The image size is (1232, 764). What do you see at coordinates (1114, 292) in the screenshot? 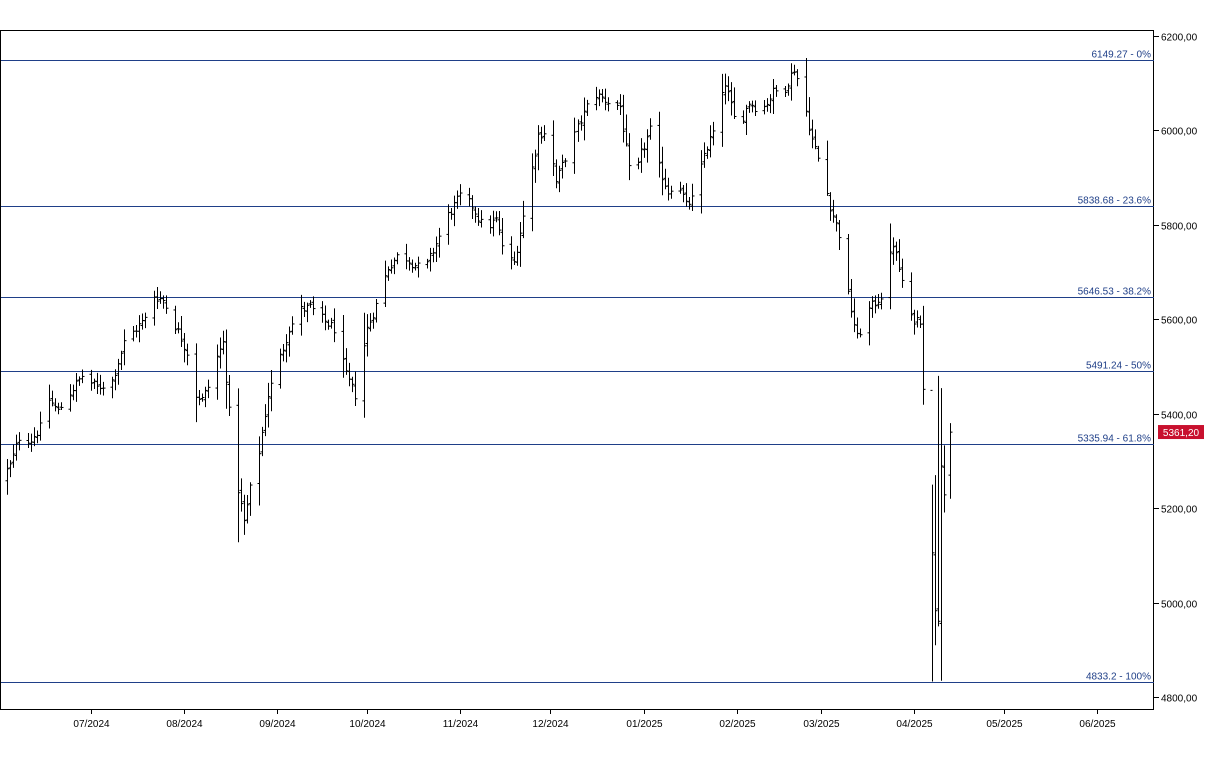
I see `fib-label: 5646.53 - 38.2%` at bounding box center [1114, 292].